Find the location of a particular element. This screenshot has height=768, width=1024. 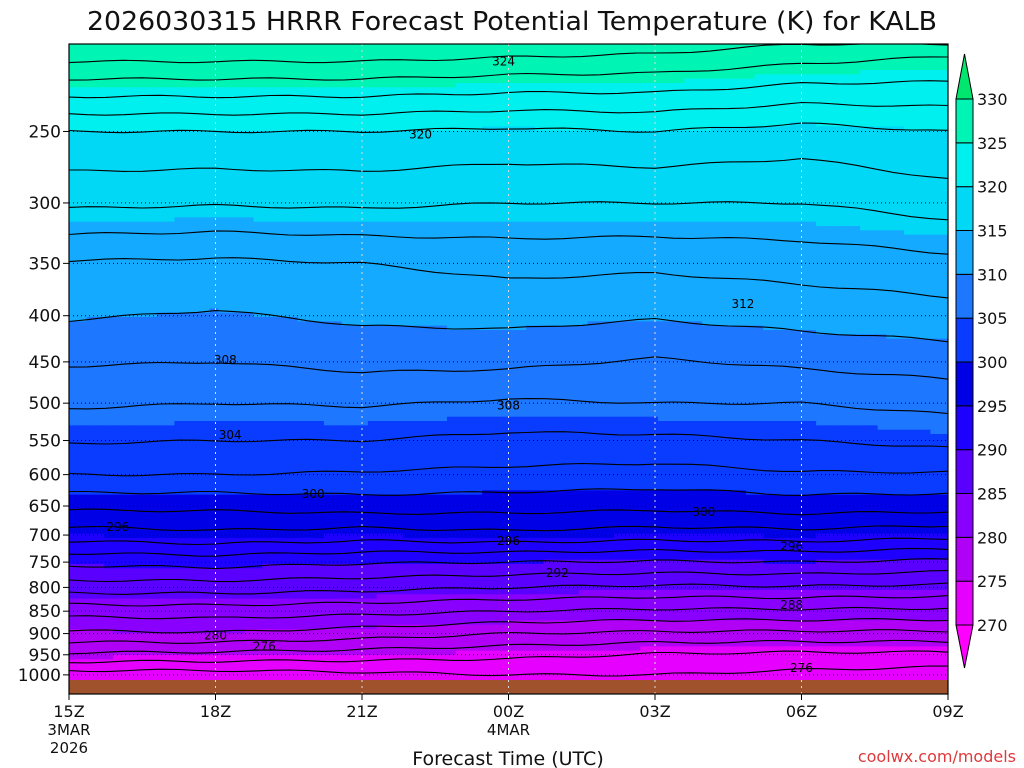

colorbar-arrow-top is located at coordinates (964, 76).